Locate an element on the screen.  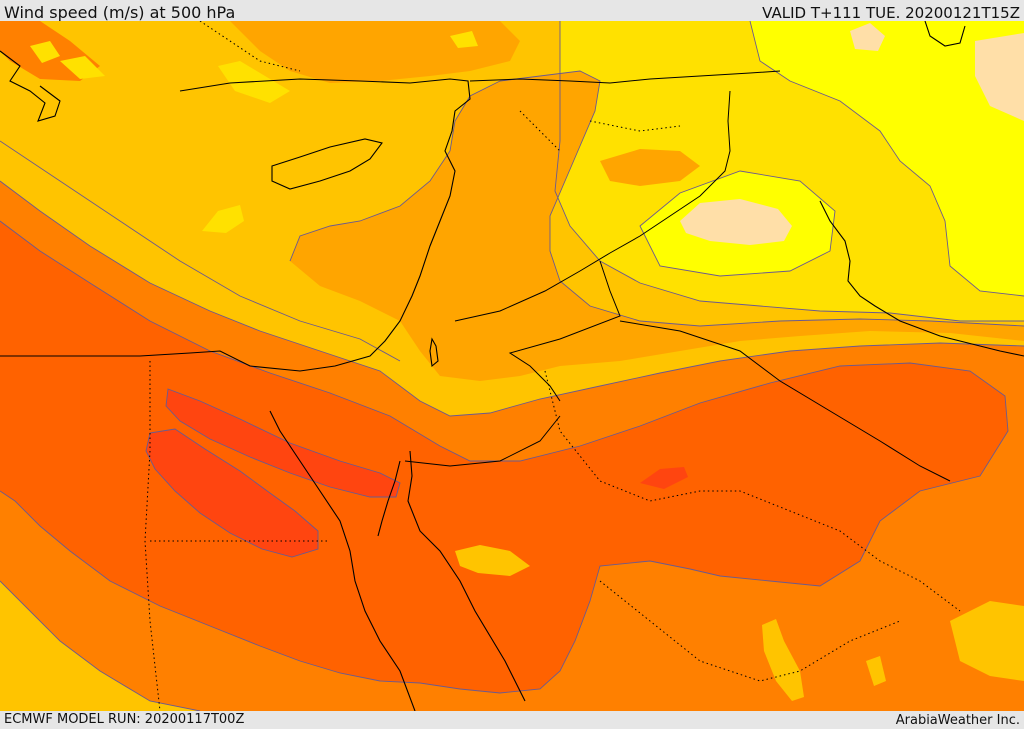
patch-lightest-n is located at coordinates (867, 37).